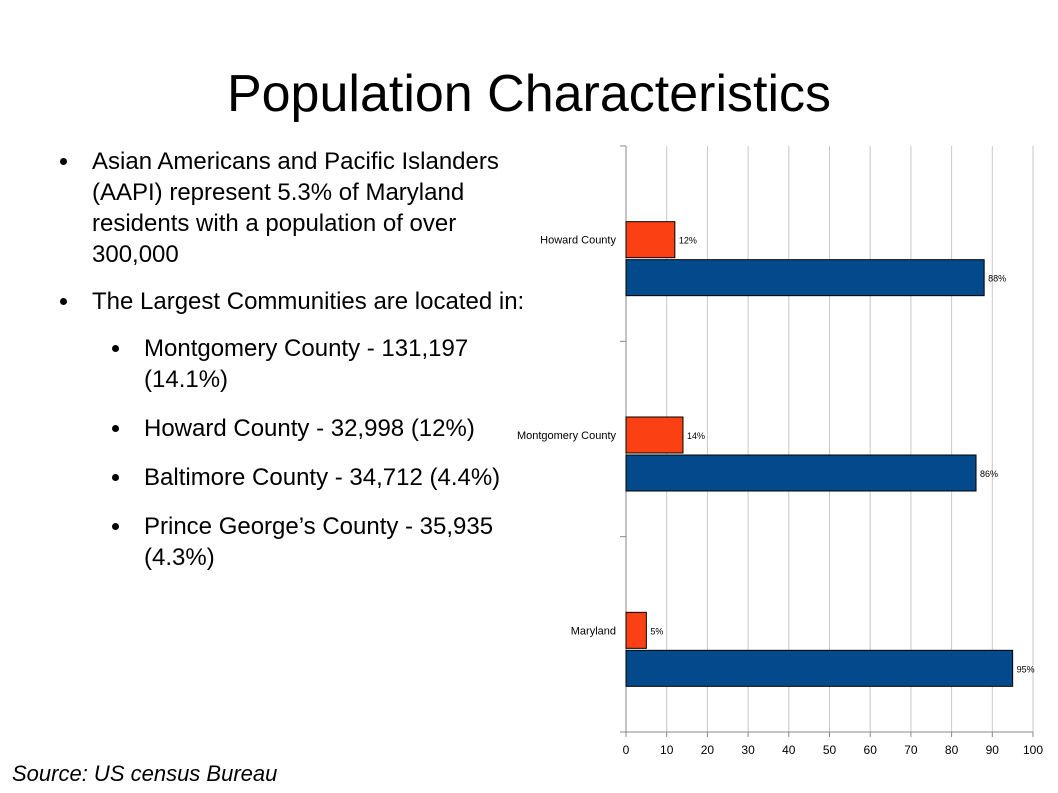 Image resolution: width=1058 pixels, height=793 pixels. Describe the element at coordinates (578, 241) in the screenshot. I see `y-category-label: Howard County` at that location.